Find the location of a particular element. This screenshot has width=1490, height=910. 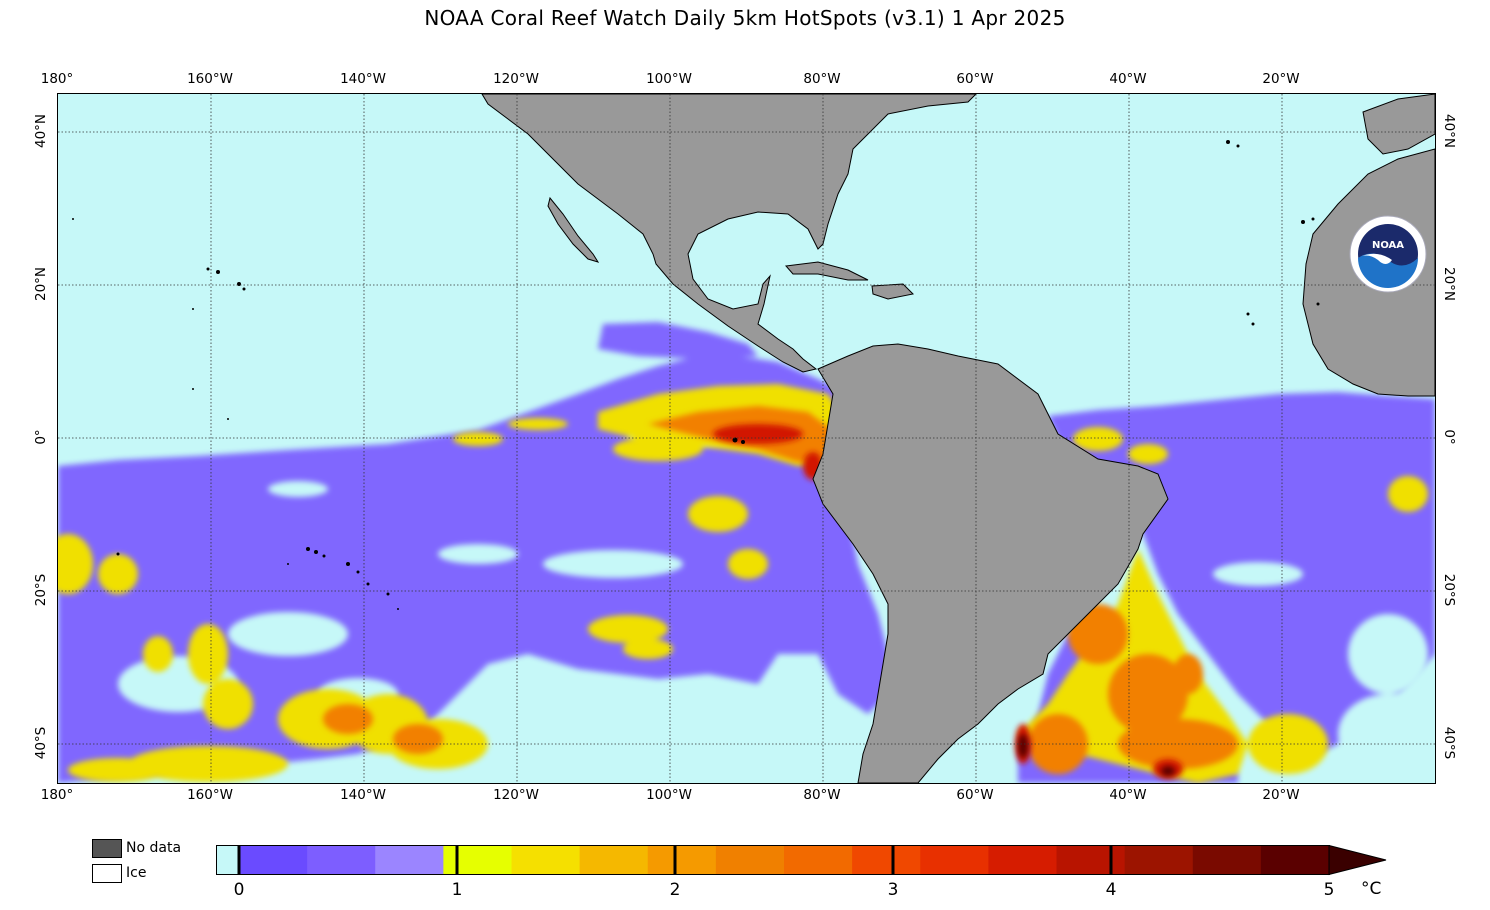

no-data-swatch is located at coordinates (107, 848).